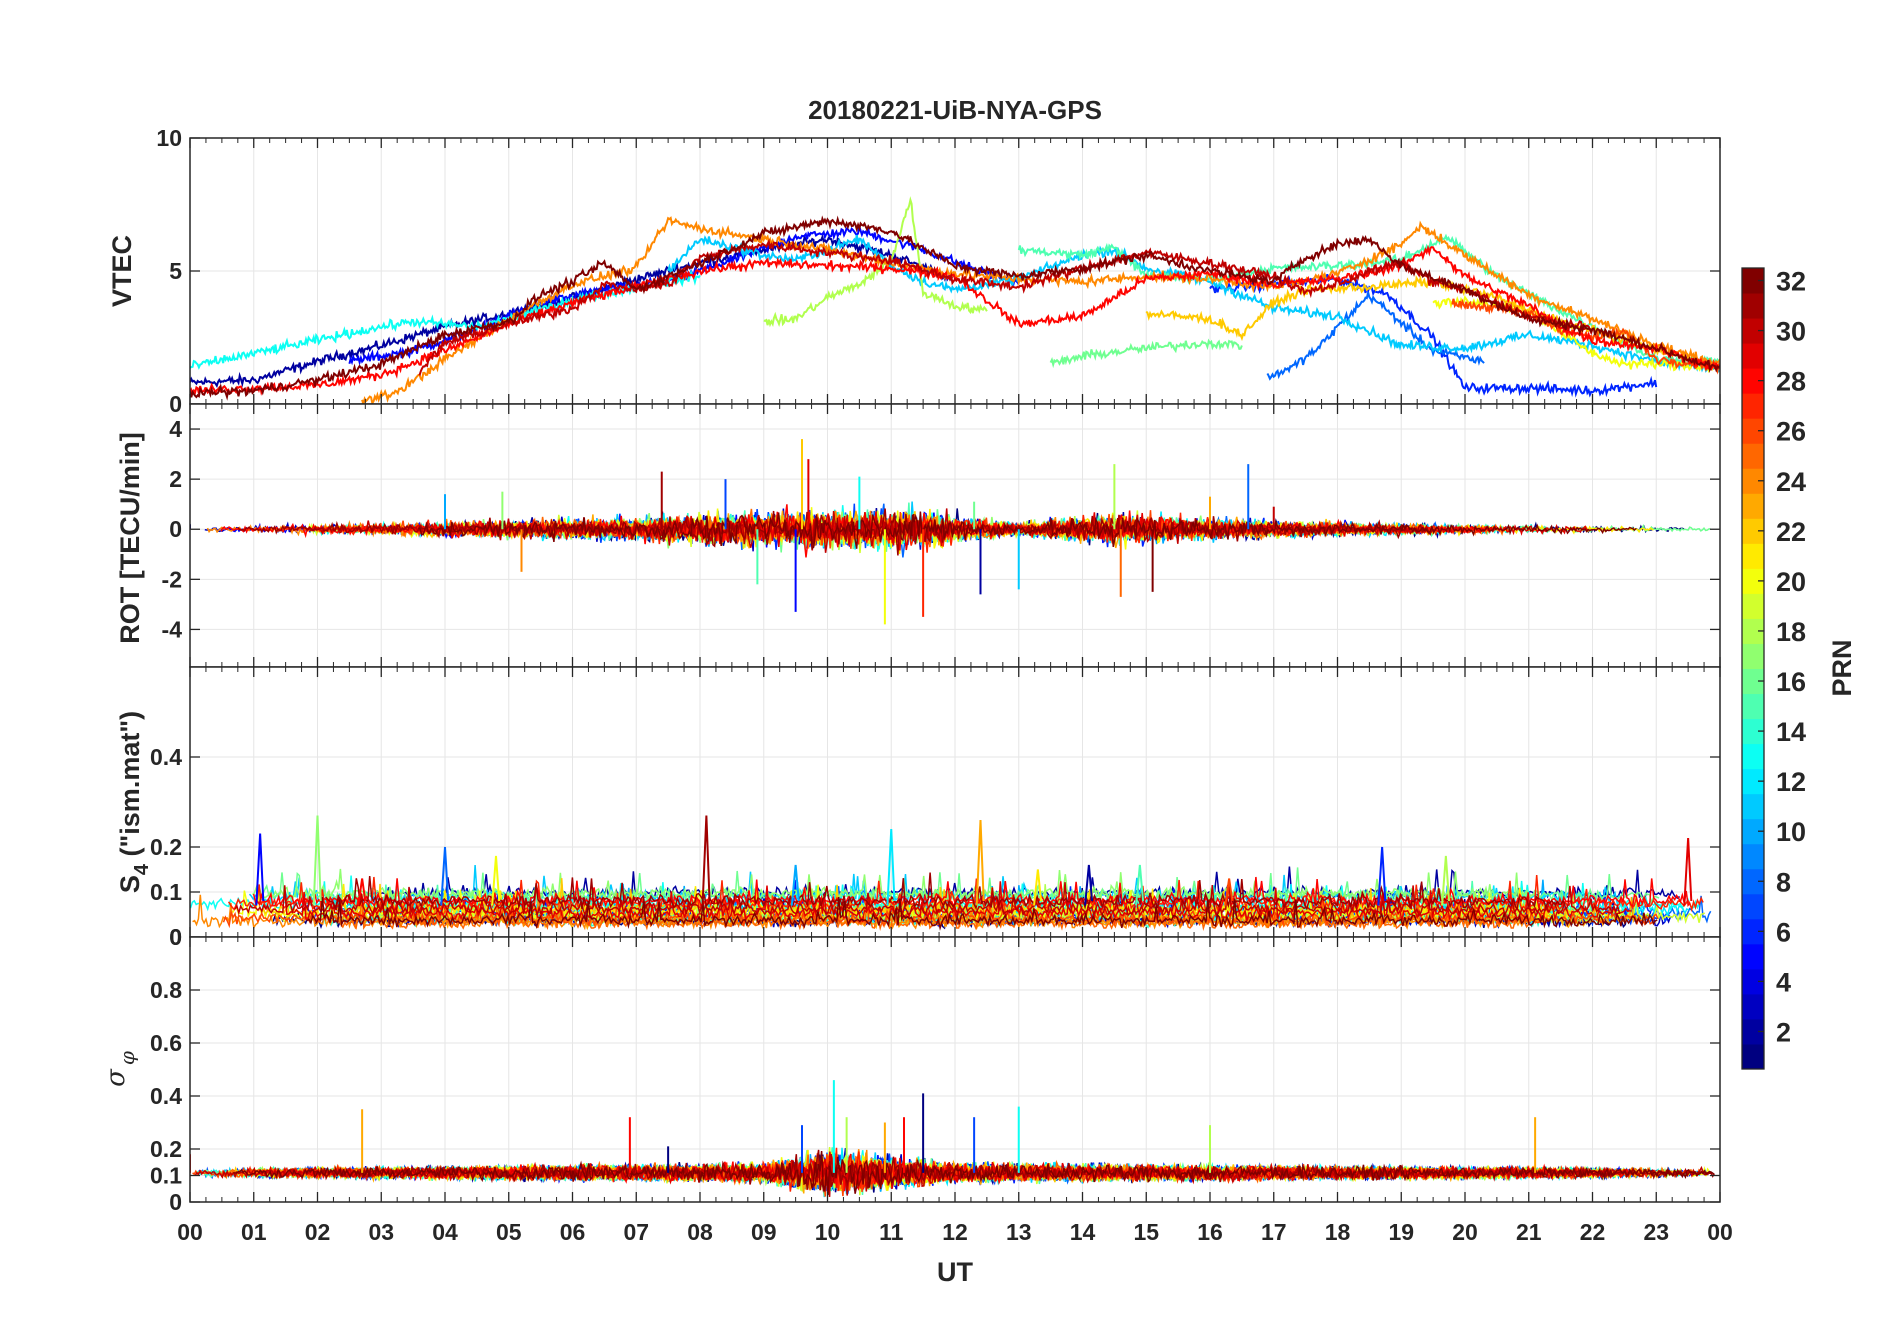  I want to click on x-tick-label: 02, so click(318, 1232).